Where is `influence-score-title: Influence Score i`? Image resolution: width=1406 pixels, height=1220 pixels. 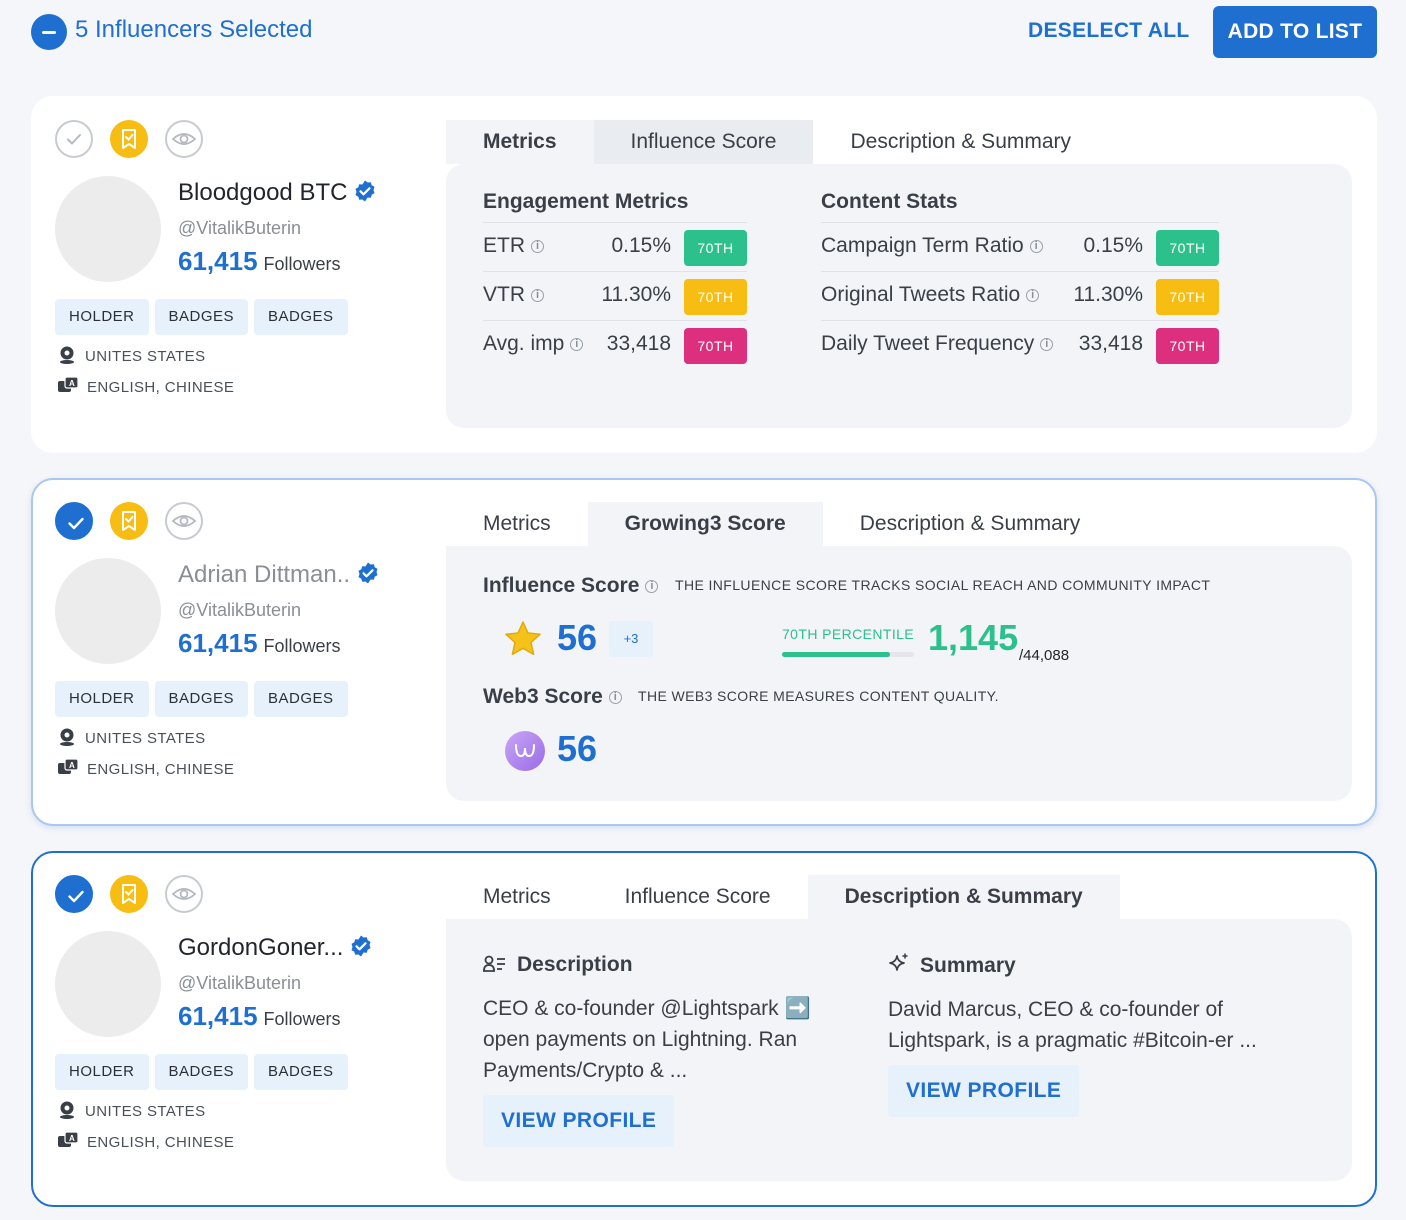 influence-score-title: Influence Score i is located at coordinates (571, 586).